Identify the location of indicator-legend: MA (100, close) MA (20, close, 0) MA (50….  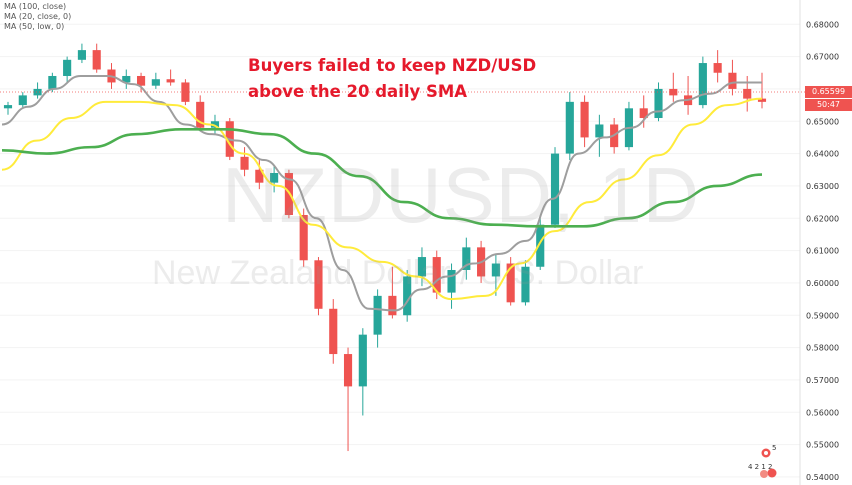
(37, 17).